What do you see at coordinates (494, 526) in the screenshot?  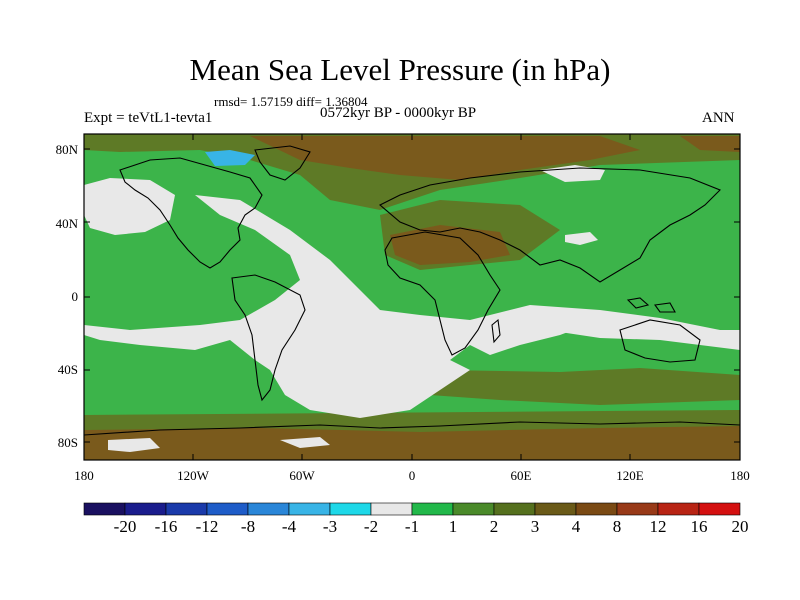 I see `colorbar-label: 2` at bounding box center [494, 526].